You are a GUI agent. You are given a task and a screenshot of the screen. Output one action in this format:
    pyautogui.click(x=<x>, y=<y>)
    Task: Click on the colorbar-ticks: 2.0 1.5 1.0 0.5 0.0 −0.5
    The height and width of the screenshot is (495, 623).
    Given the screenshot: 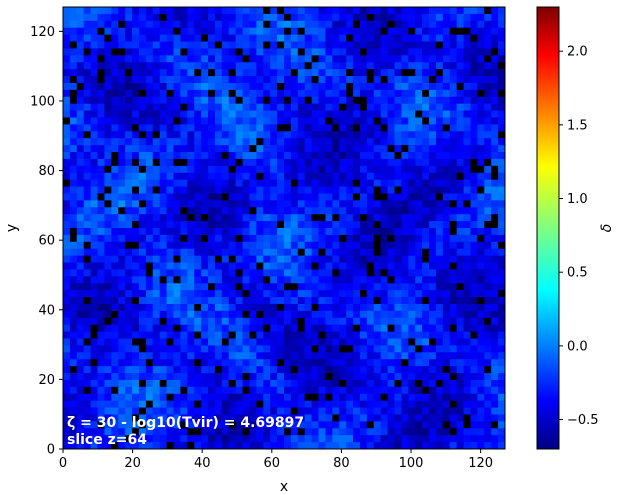 What is the action you would take?
    pyautogui.click(x=579, y=236)
    